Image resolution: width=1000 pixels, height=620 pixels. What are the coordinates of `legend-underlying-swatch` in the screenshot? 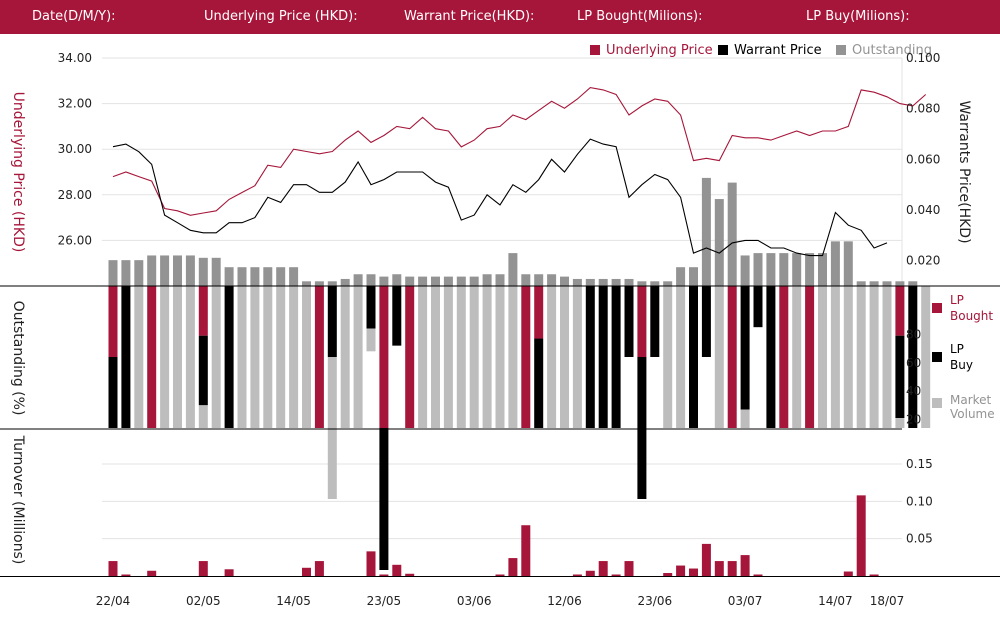 It's located at (595, 50).